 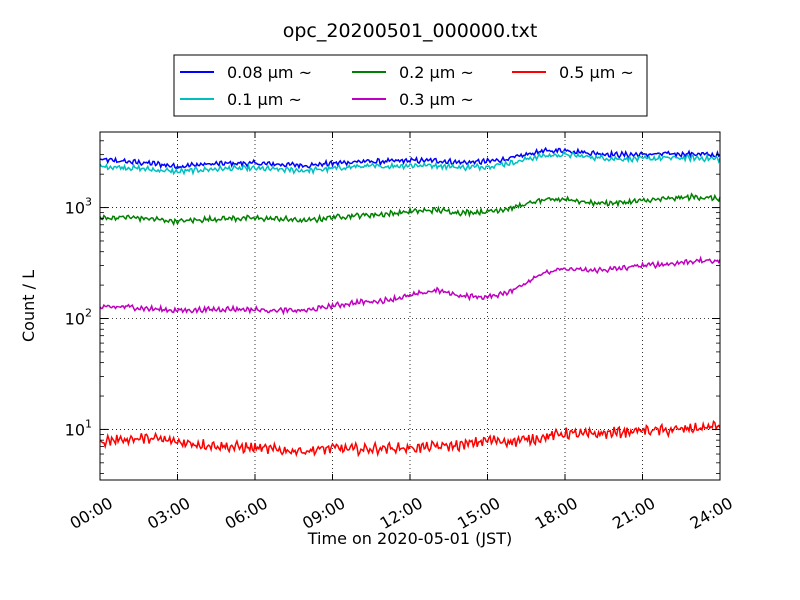 What do you see at coordinates (436, 99) in the screenshot?
I see `legend-label: 0.3 μm ~` at bounding box center [436, 99].